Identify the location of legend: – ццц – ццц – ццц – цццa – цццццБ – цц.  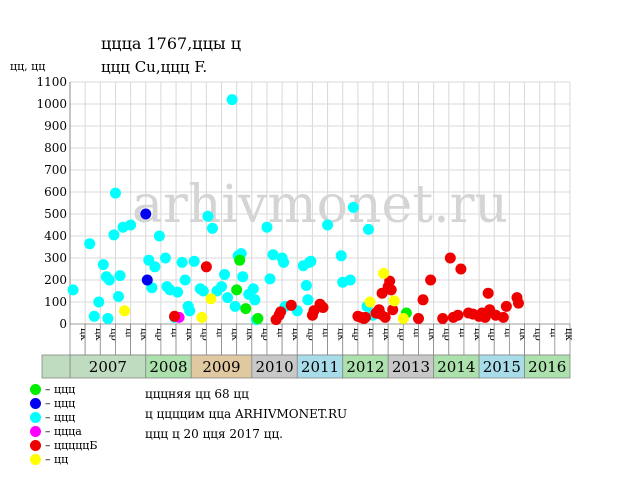
(63, 424).